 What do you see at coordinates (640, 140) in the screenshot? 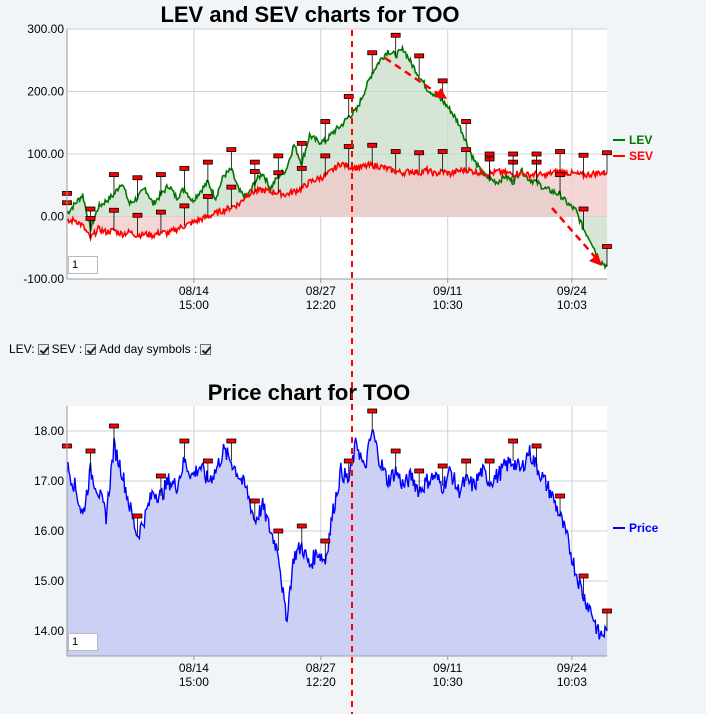
I see `legend-label-lev: LEV` at bounding box center [640, 140].